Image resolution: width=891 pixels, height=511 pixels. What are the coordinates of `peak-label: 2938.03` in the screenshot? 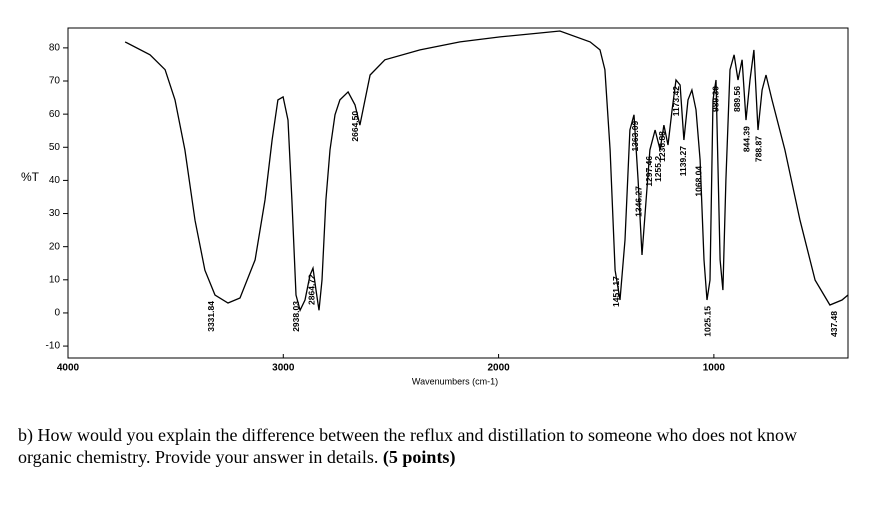 It's located at (296, 316).